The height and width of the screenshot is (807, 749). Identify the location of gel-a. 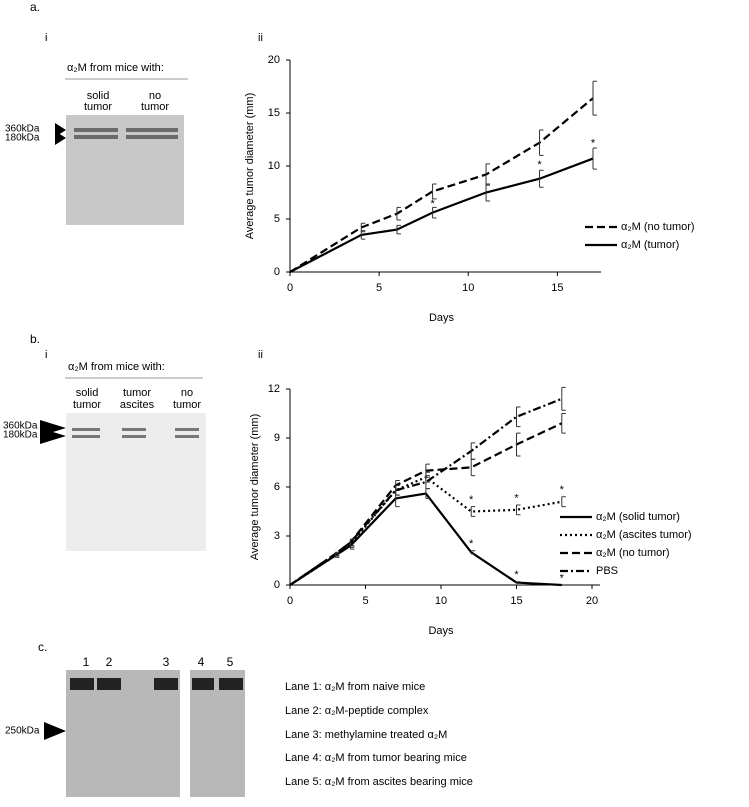
(125, 170).